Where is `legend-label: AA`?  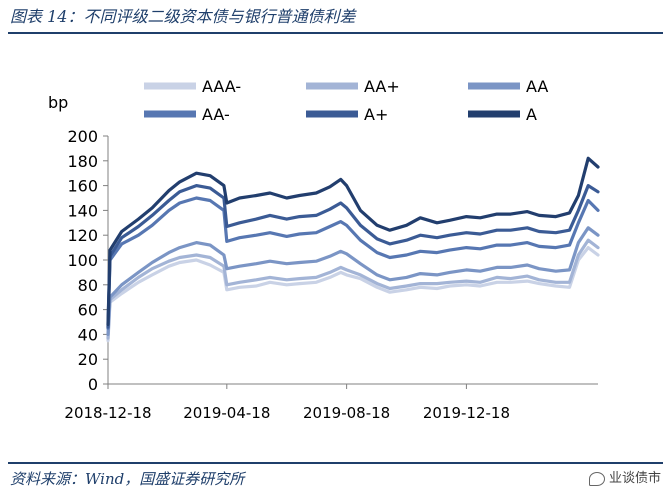 legend-label: AA is located at coordinates (537, 86).